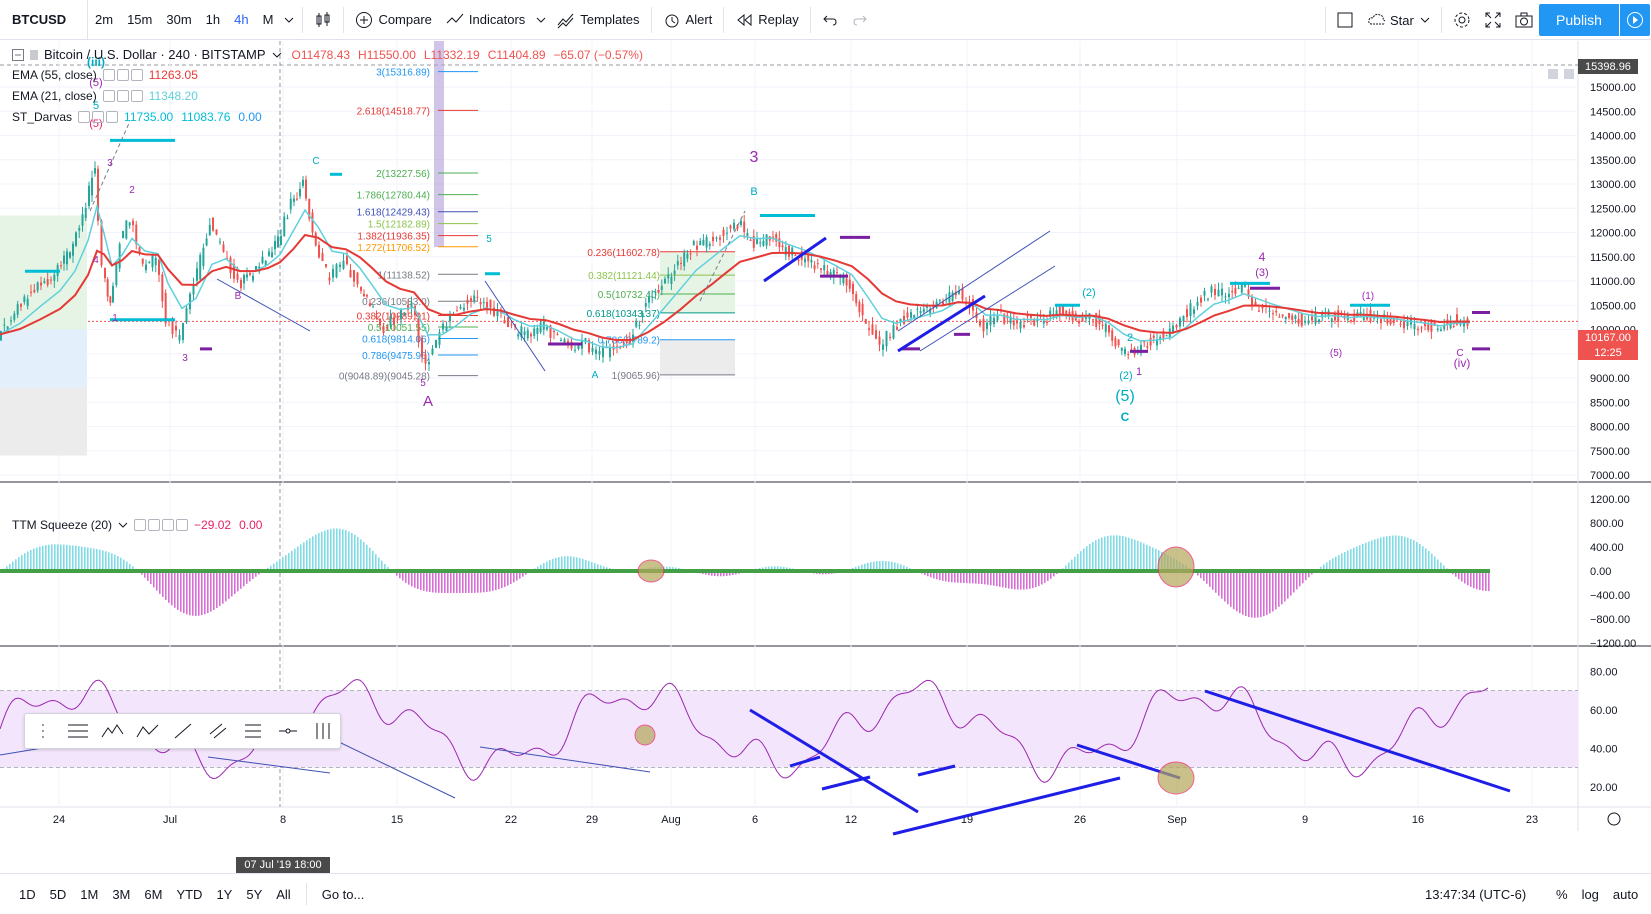 This screenshot has width=1651, height=914. Describe the element at coordinates (140, 19) in the screenshot. I see `interval-15m: 15m` at that location.